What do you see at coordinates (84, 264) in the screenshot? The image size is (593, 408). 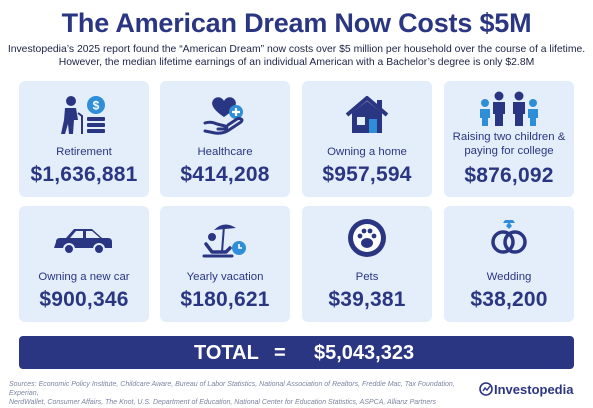 I see `card-car: Owning a new car $900,346` at bounding box center [84, 264].